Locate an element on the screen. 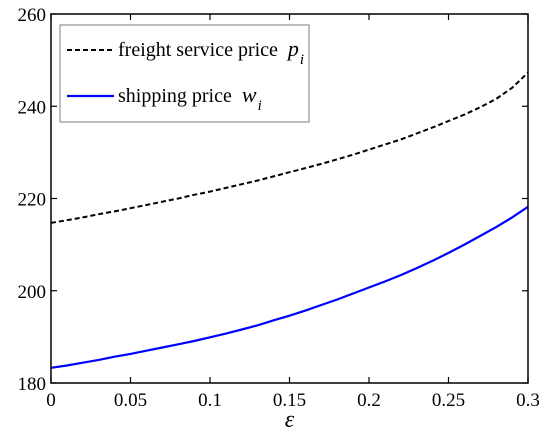 The image size is (550, 437). legend-subscript-p: i is located at coordinates (302, 60).